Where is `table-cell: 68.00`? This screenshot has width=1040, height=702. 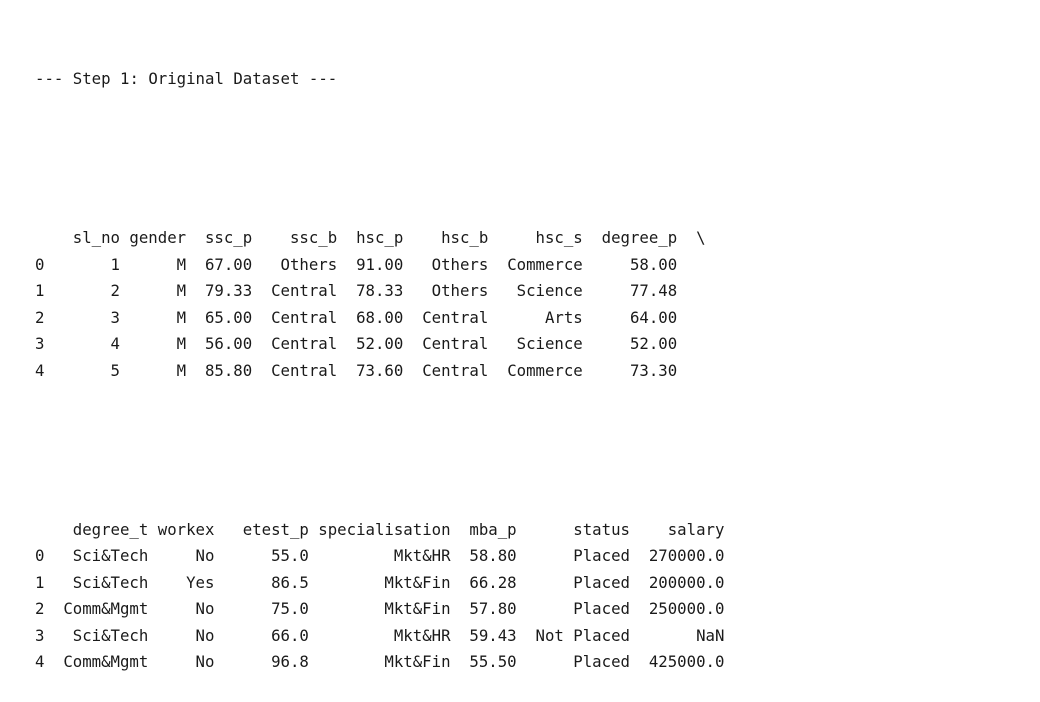 table-cell: 68.00 is located at coordinates (380, 317).